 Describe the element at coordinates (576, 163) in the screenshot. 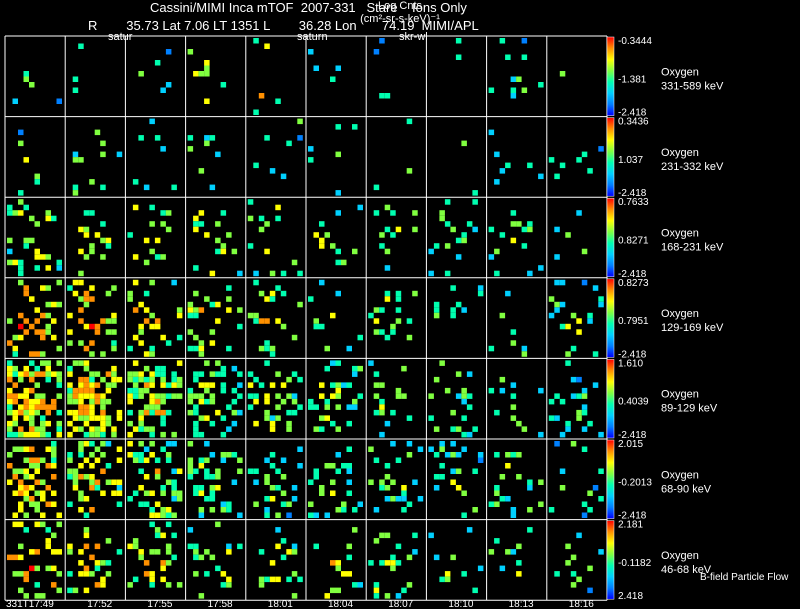

I see `image-cell-r1-c9` at that location.